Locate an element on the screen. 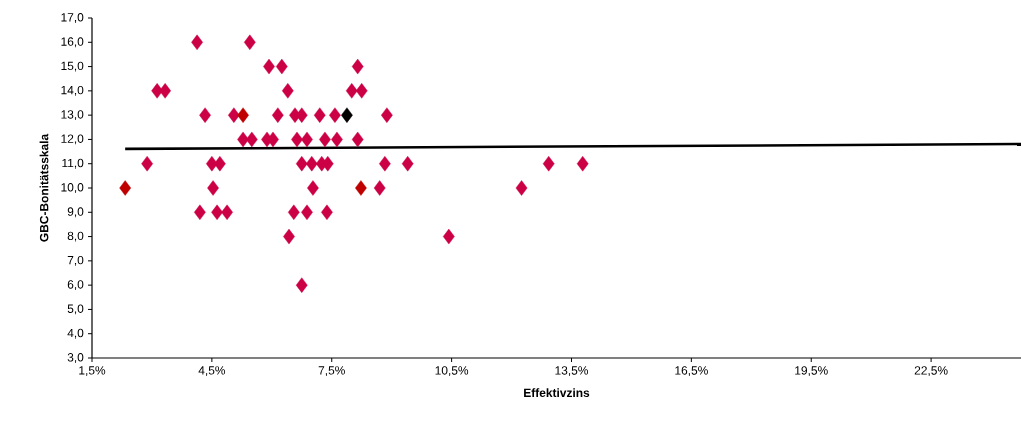 This screenshot has width=1021, height=428. y-tick-label: 13,0 is located at coordinates (72, 115).